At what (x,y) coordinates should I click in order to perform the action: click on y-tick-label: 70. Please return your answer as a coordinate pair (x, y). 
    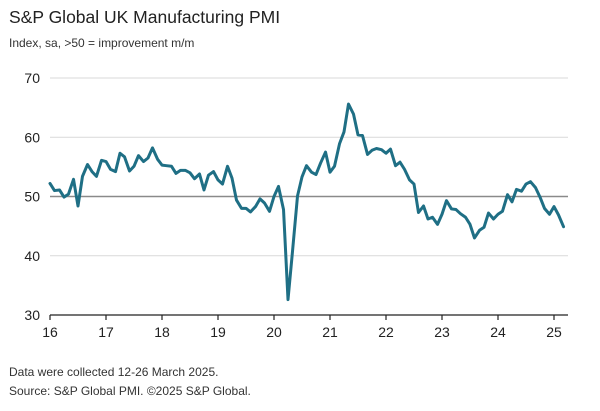
    Looking at the image, I should click on (32, 78).